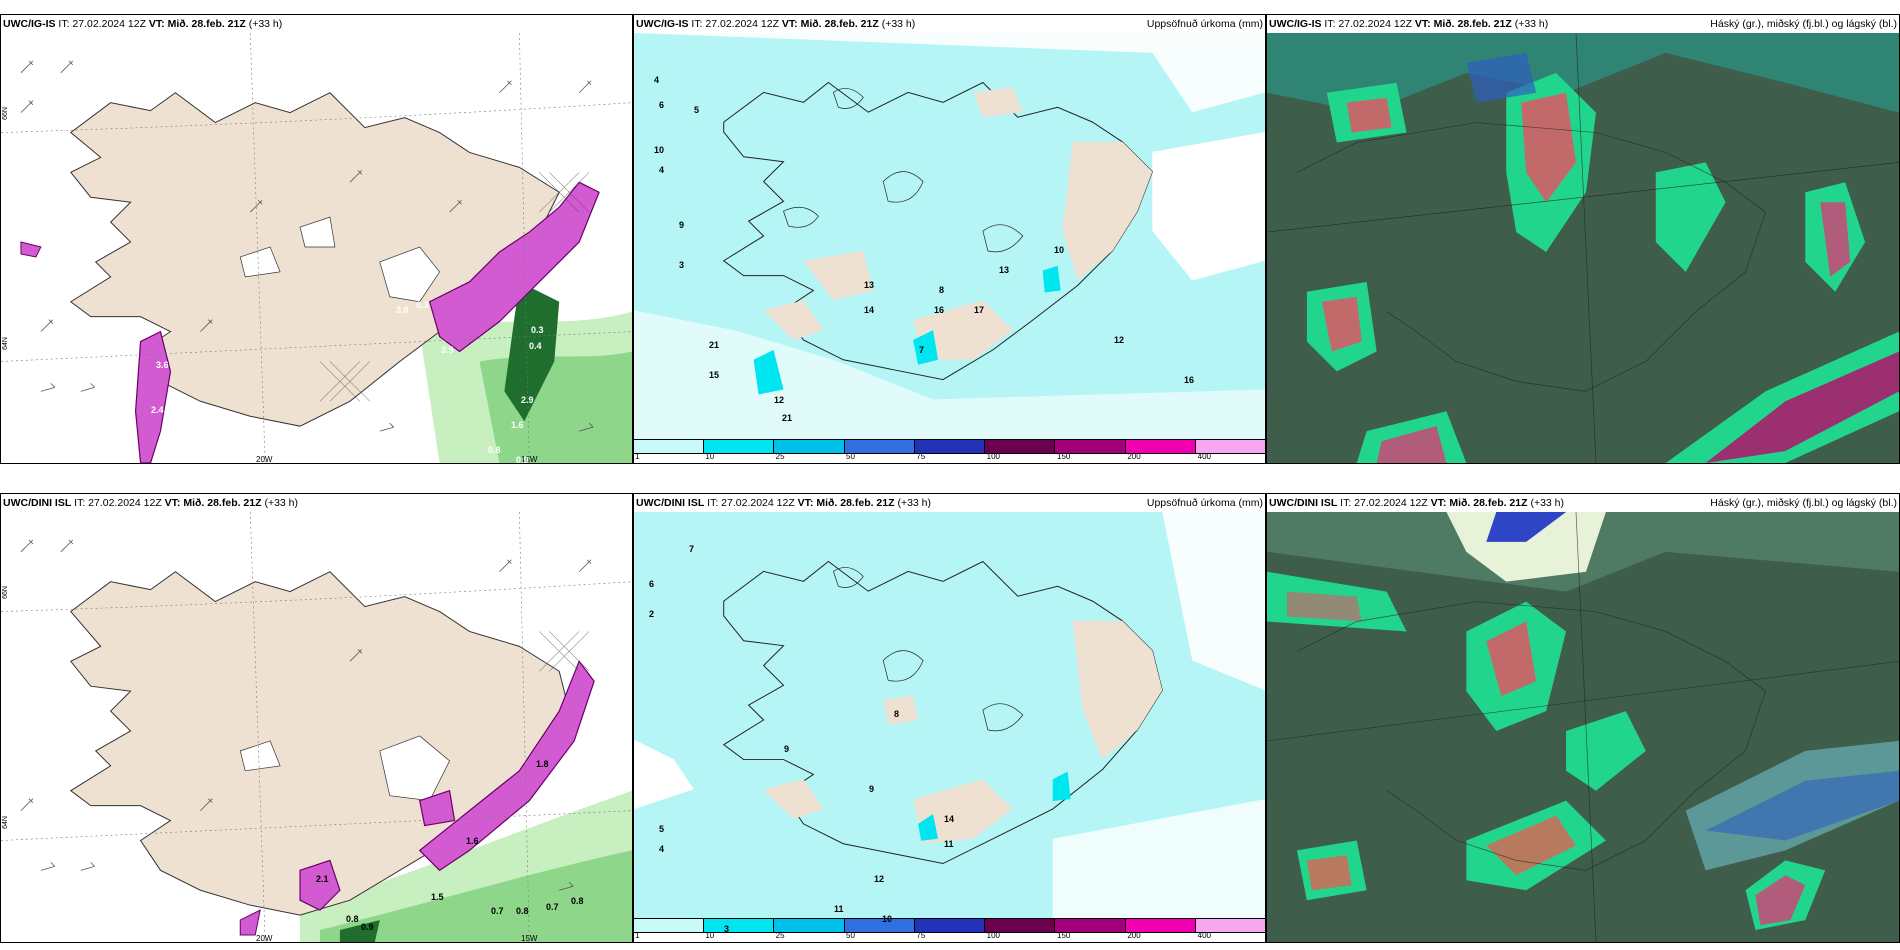 This screenshot has height=950, width=1900. I want to click on value-label: 13, so click(869, 285).